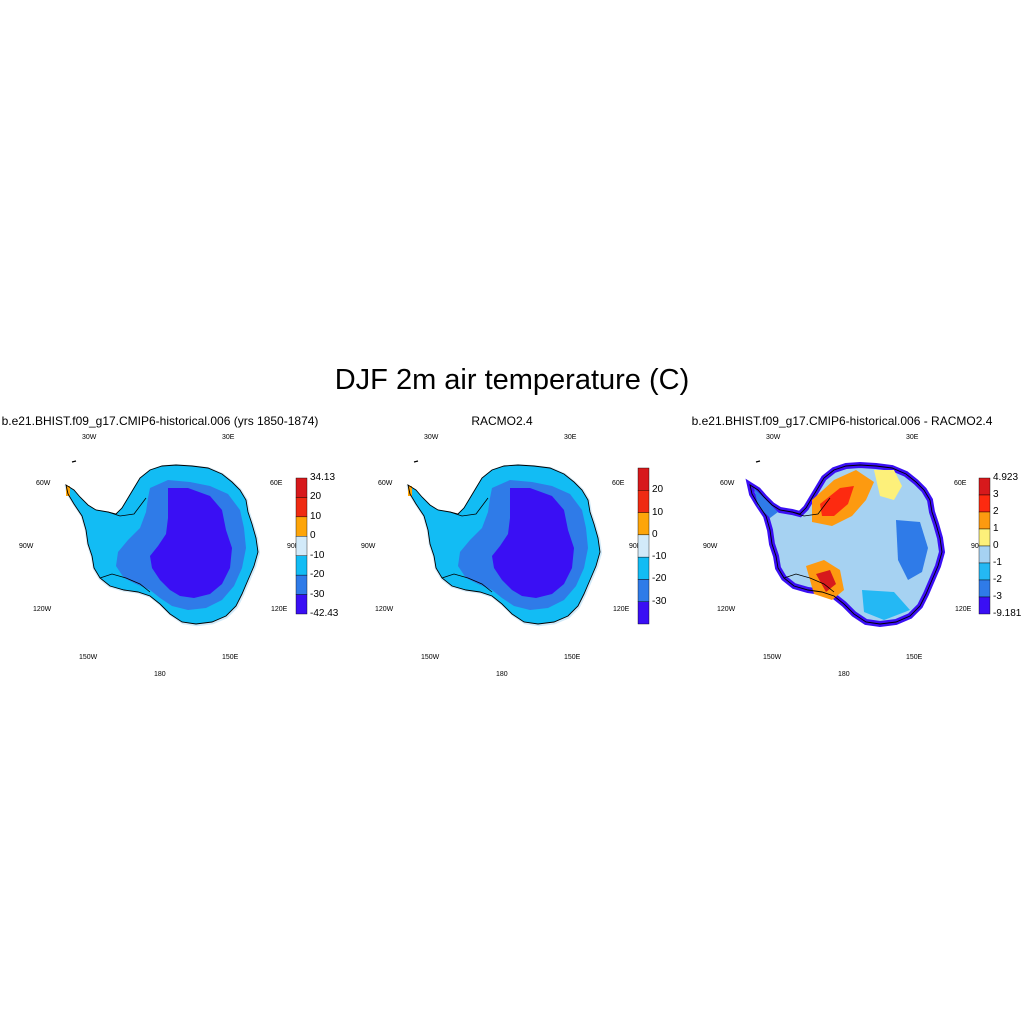 The width and height of the screenshot is (1024, 1024). I want to click on coastline, so click(504, 544).